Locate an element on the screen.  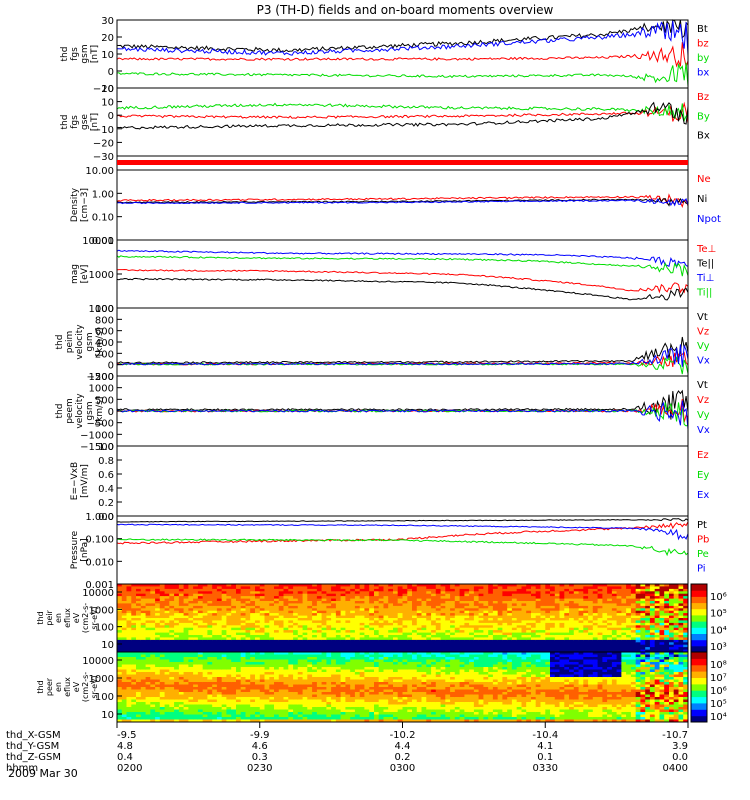
legend-entry: Ne is located at coordinates (704, 179).